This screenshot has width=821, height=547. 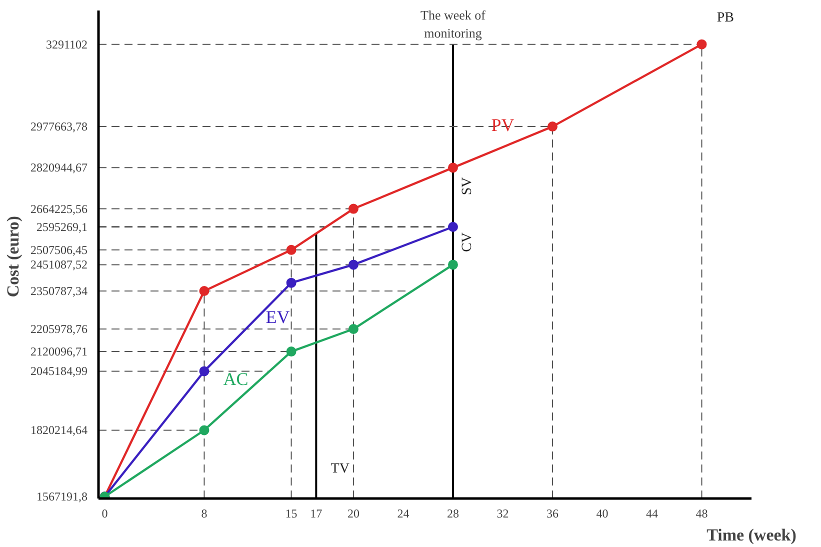 What do you see at coordinates (652, 513) in the screenshot?
I see `x-tick-label: 44` at bounding box center [652, 513].